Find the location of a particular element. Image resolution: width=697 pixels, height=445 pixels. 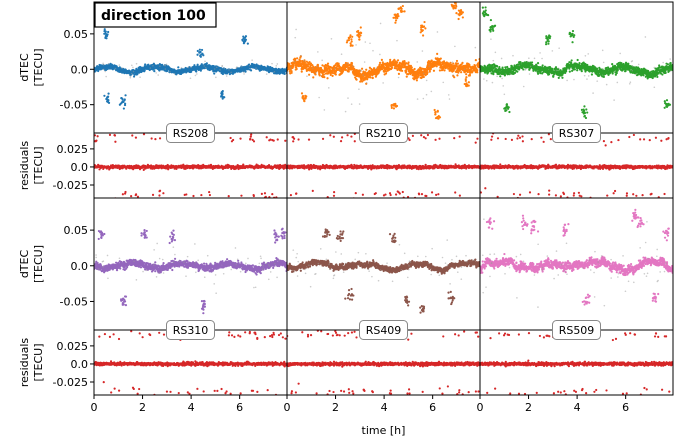

dtec-series-RS208 is located at coordinates (190, 69).